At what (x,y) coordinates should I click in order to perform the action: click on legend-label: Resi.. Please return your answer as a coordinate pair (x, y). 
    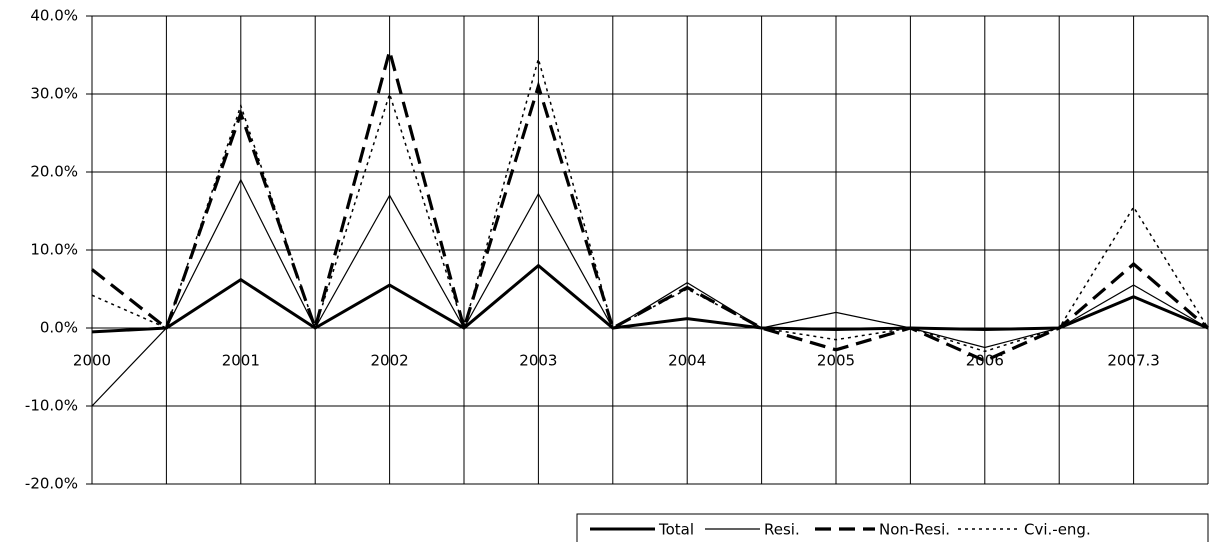
    Looking at the image, I should click on (782, 530).